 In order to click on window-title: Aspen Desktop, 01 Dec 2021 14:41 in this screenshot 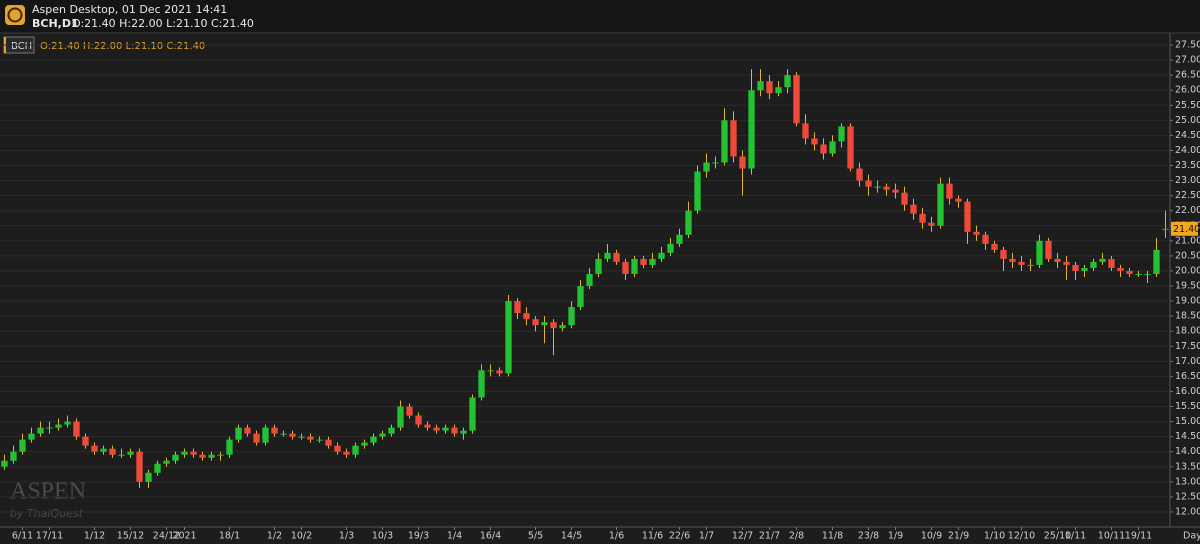, I will do `click(129, 9)`.